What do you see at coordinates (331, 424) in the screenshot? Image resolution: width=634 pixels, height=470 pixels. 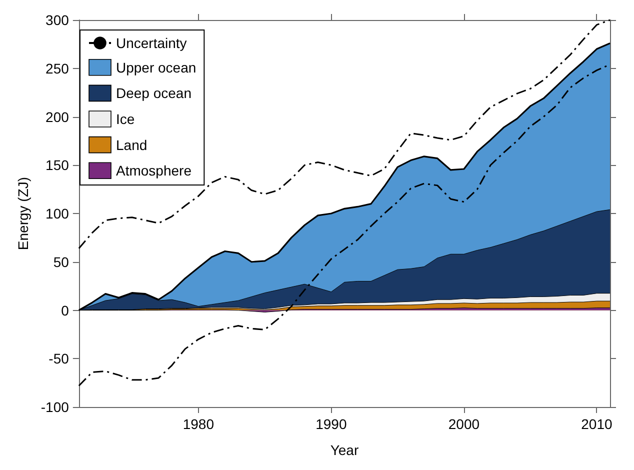 I see `x-tick-label: 1990` at bounding box center [331, 424].